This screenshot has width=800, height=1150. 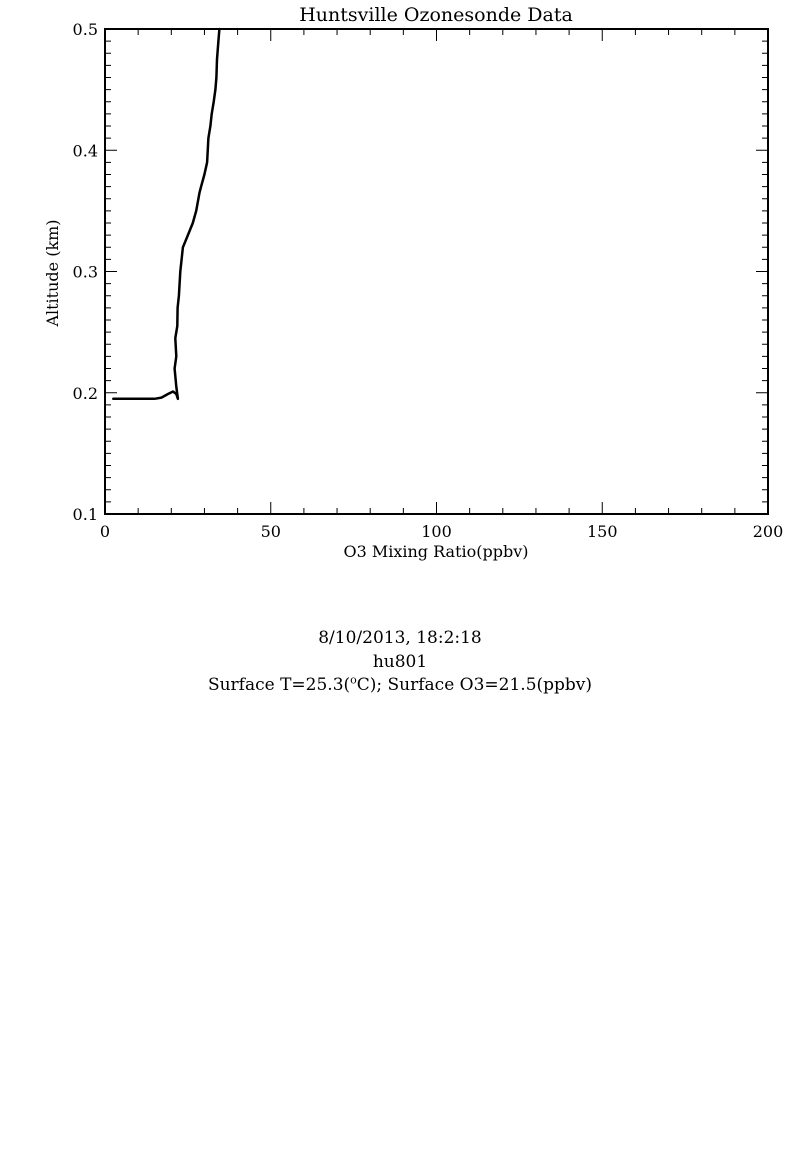 I want to click on x-tick-label: 50, so click(x=271, y=531).